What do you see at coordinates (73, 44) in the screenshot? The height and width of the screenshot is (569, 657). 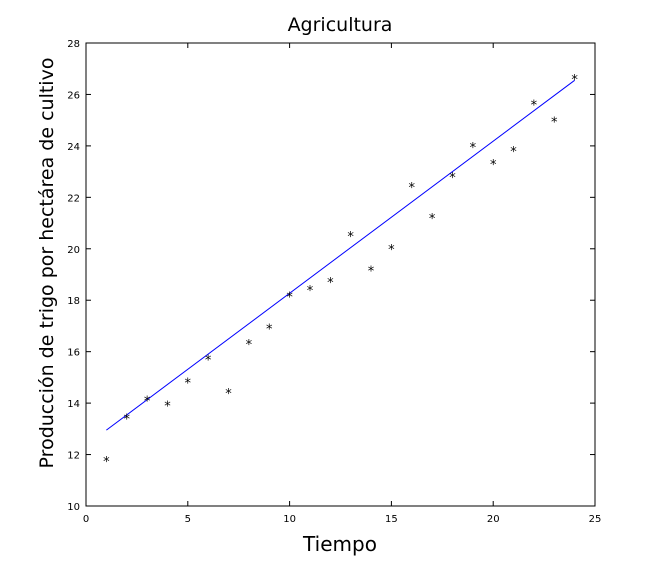 I see `y-tick-label: 28` at bounding box center [73, 44].